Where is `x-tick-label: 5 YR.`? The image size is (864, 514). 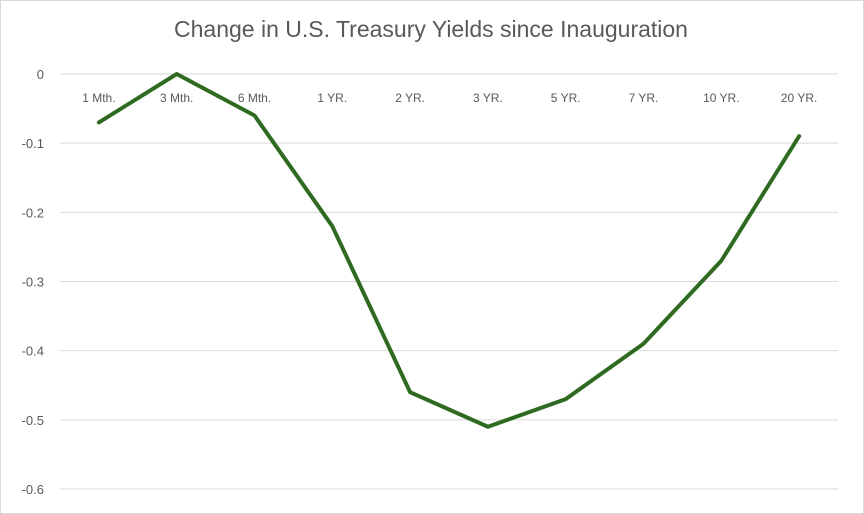 x-tick-label: 5 YR. is located at coordinates (566, 98).